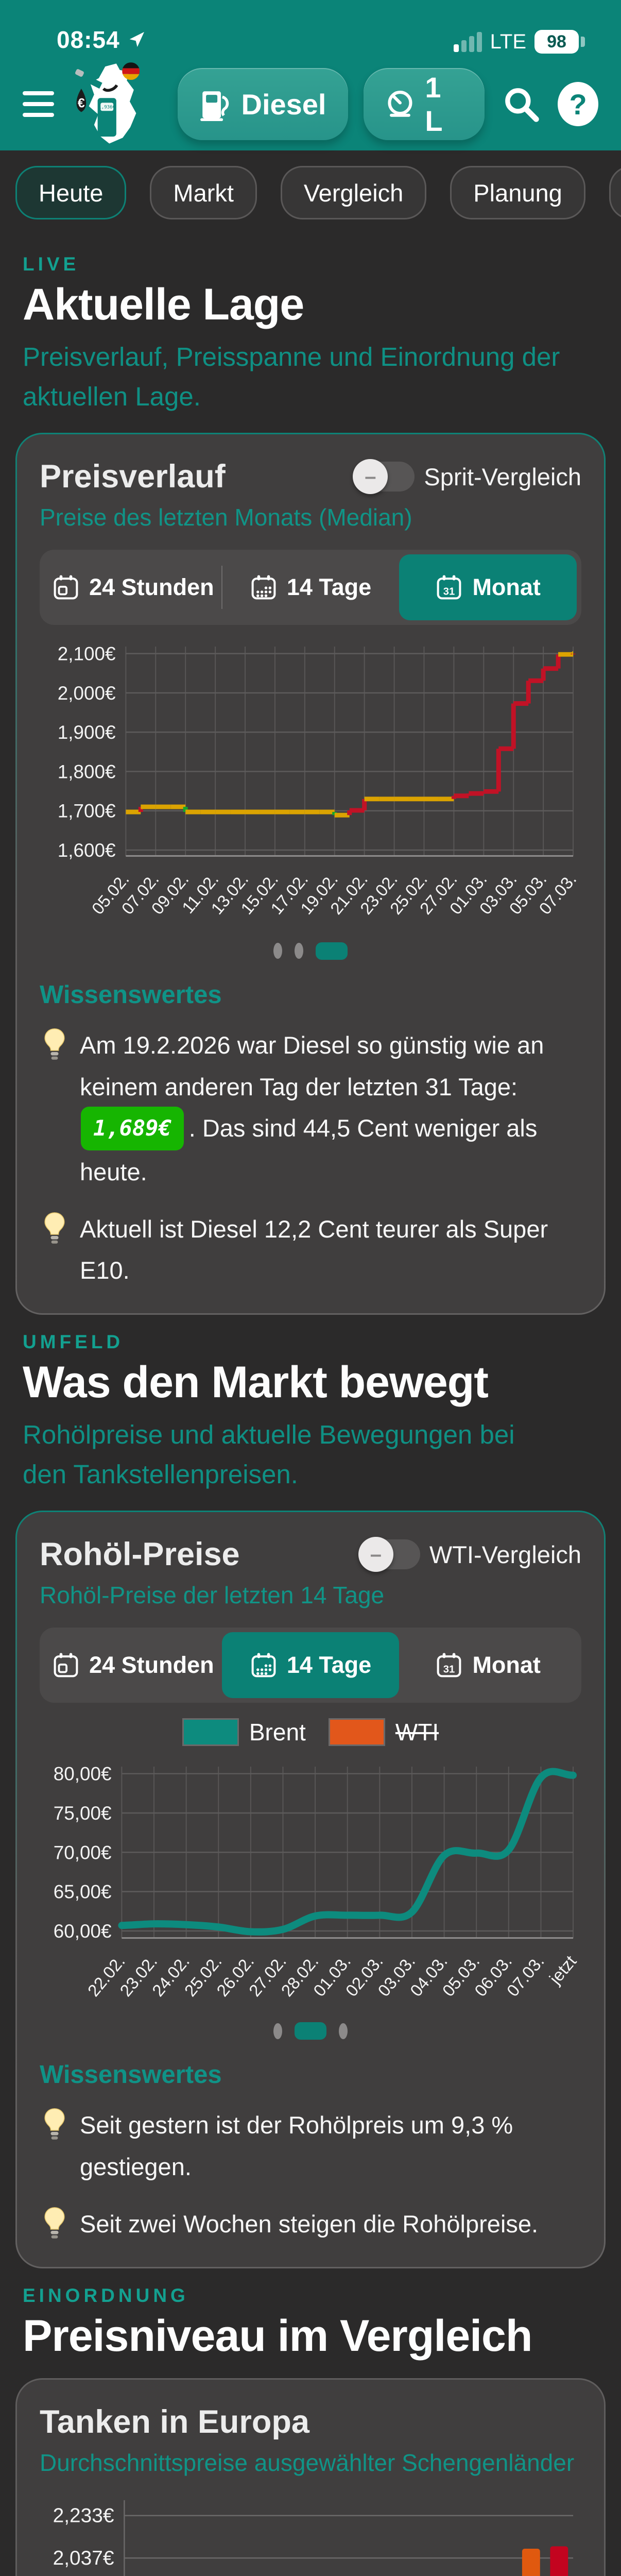 The width and height of the screenshot is (621, 2576). I want to click on search-icon, so click(522, 105).